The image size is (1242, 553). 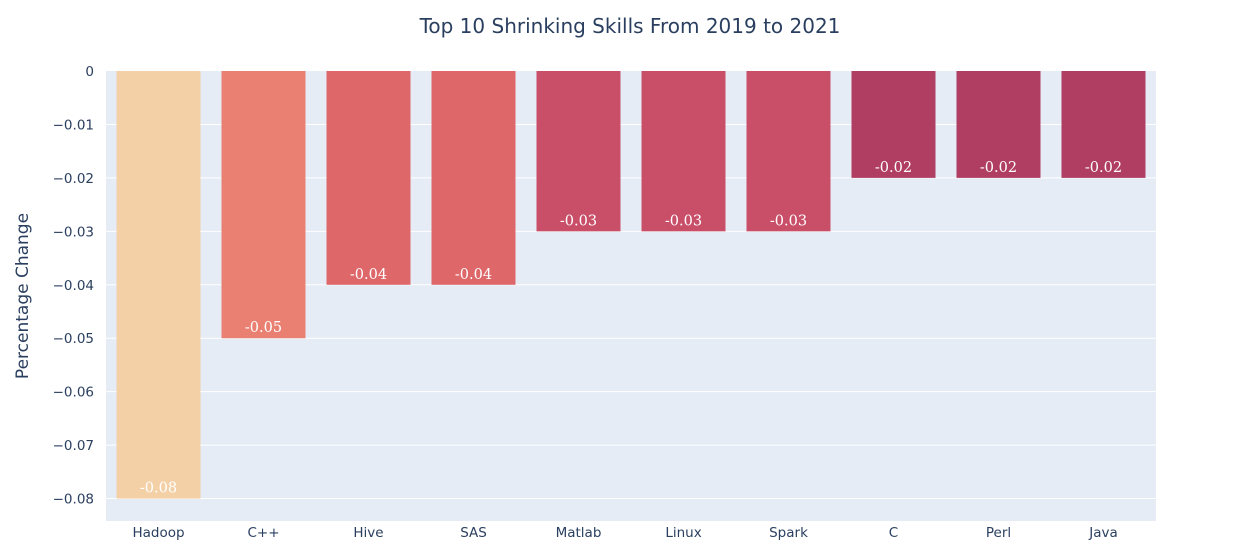 I want to click on bar-value-label: -0.08, so click(x=158, y=489).